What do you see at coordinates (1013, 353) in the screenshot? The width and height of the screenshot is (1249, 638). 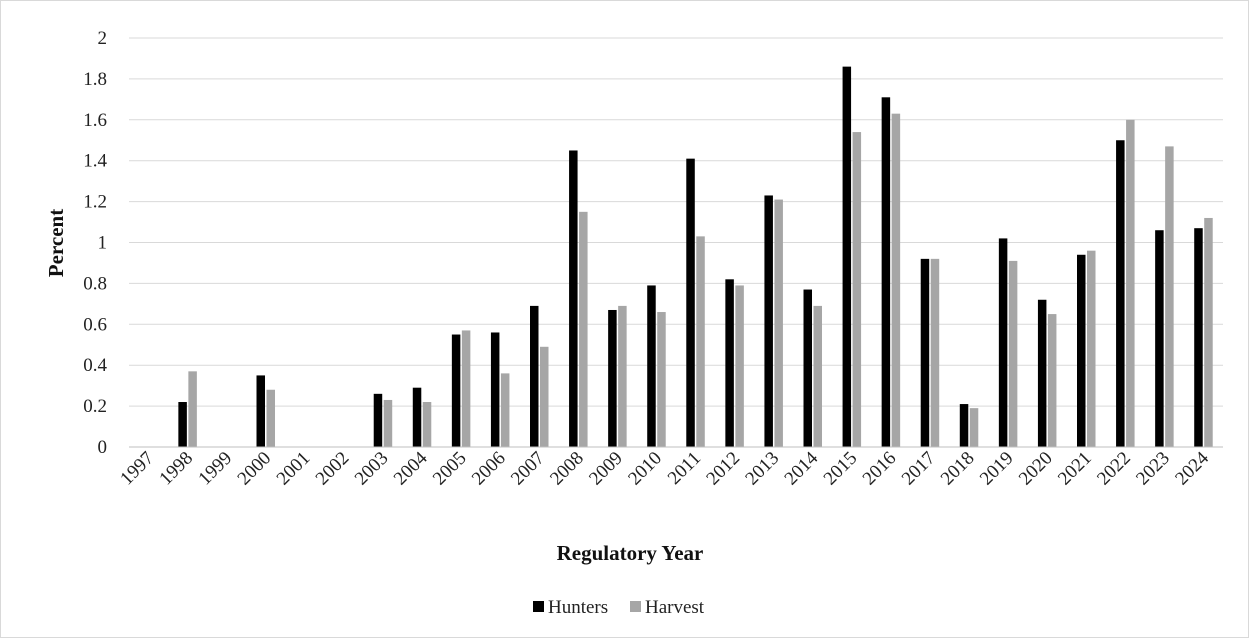 I see `bar-harvest-2019` at bounding box center [1013, 353].